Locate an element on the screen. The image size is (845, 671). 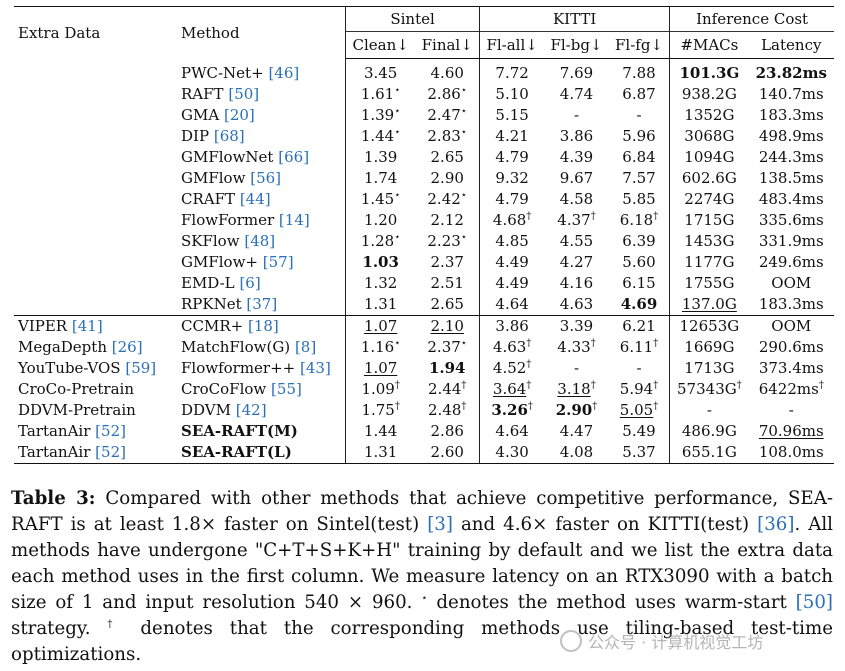
cell-value: 1.75 is located at coordinates (378, 410).